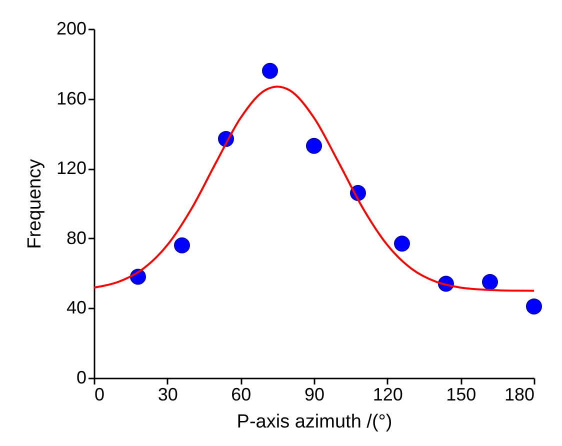  I want to click on x-tick-label: 150, so click(461, 394).